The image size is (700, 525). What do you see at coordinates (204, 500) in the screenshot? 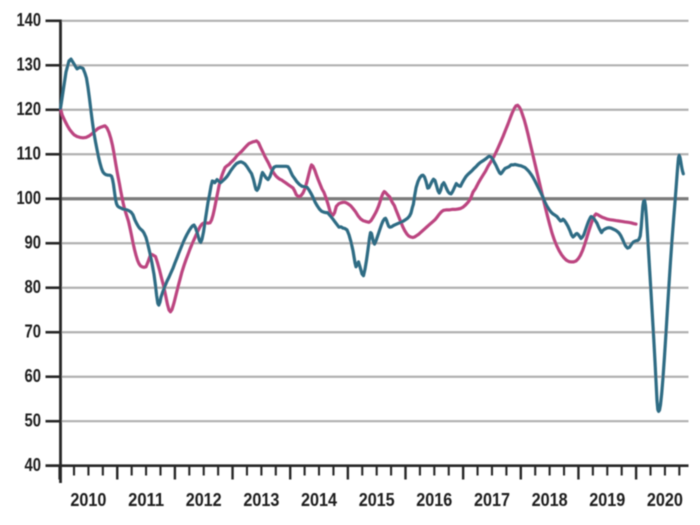
I see `svg-text: 2012` at bounding box center [204, 500].